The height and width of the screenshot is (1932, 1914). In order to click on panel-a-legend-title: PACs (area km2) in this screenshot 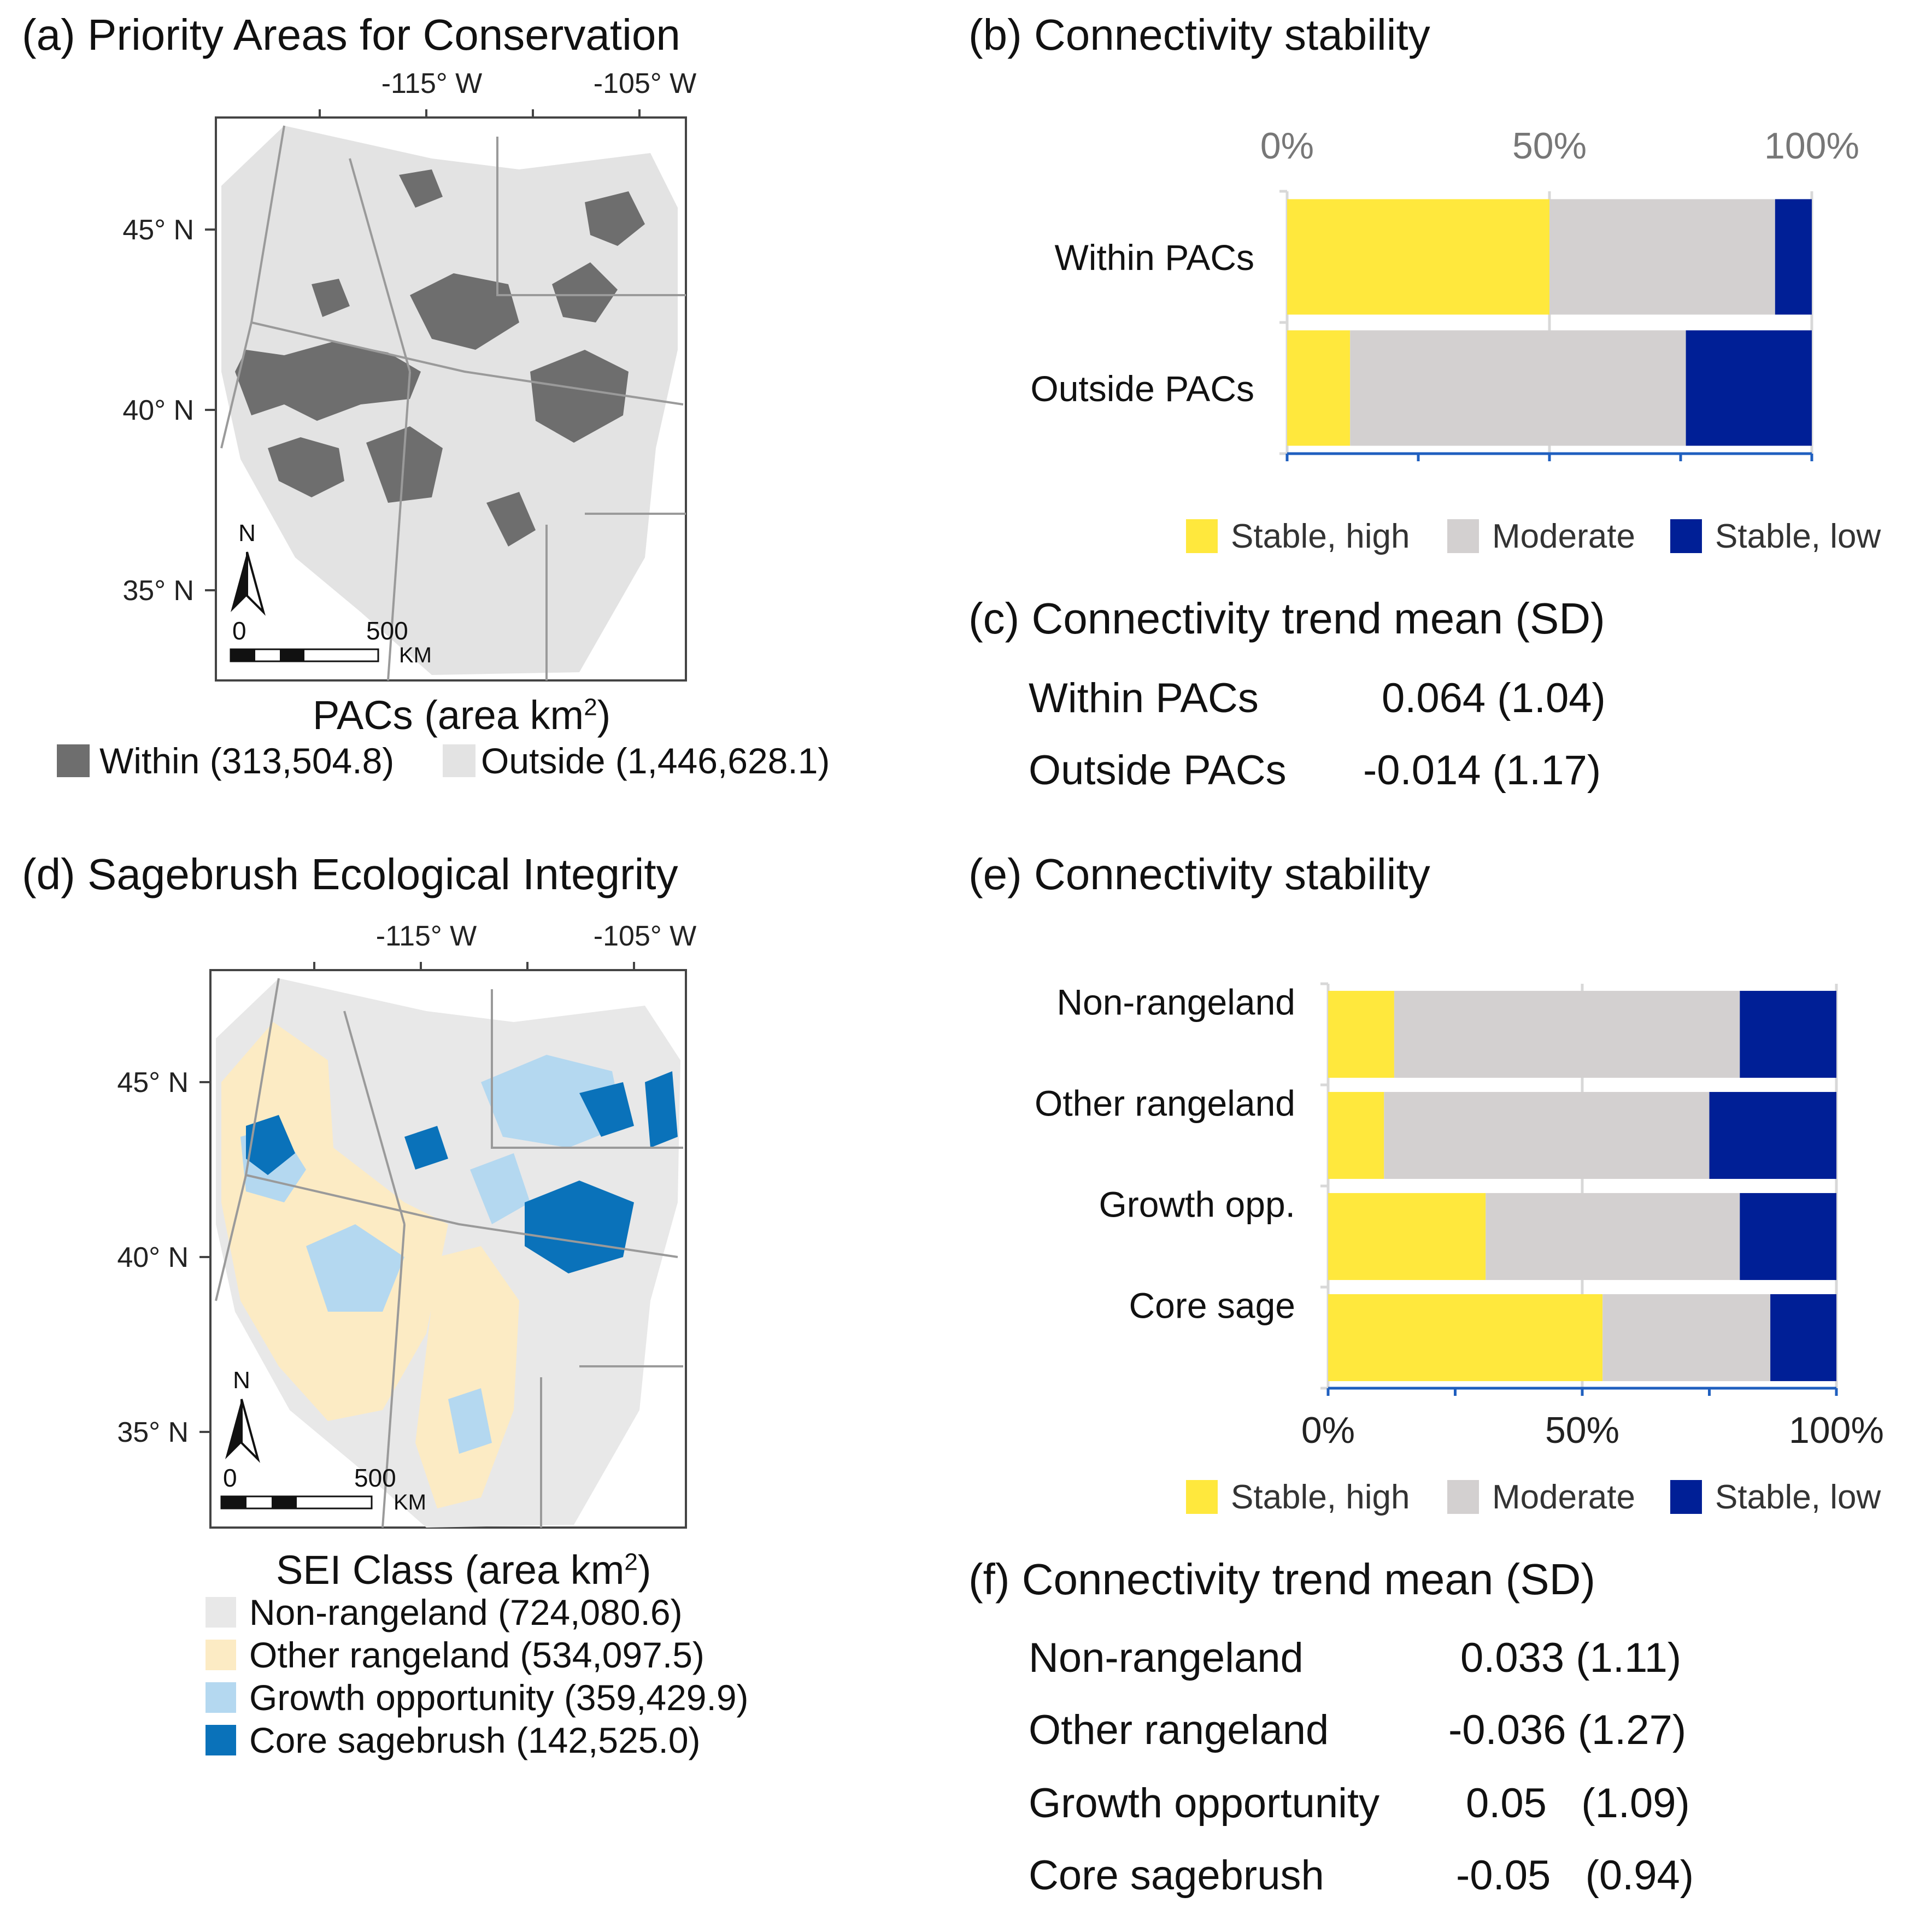, I will do `click(462, 715)`.